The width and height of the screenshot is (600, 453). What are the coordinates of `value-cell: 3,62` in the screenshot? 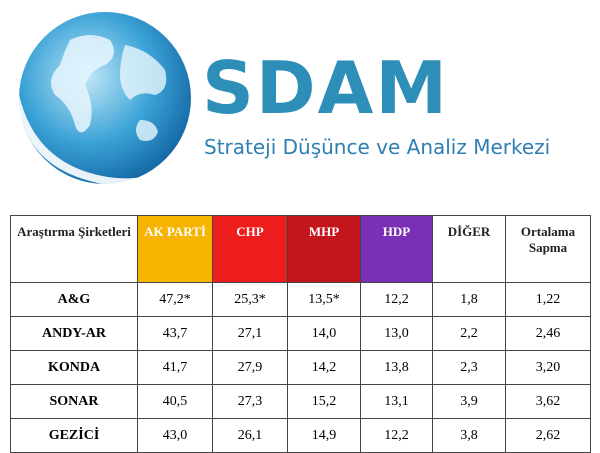 It's located at (548, 401).